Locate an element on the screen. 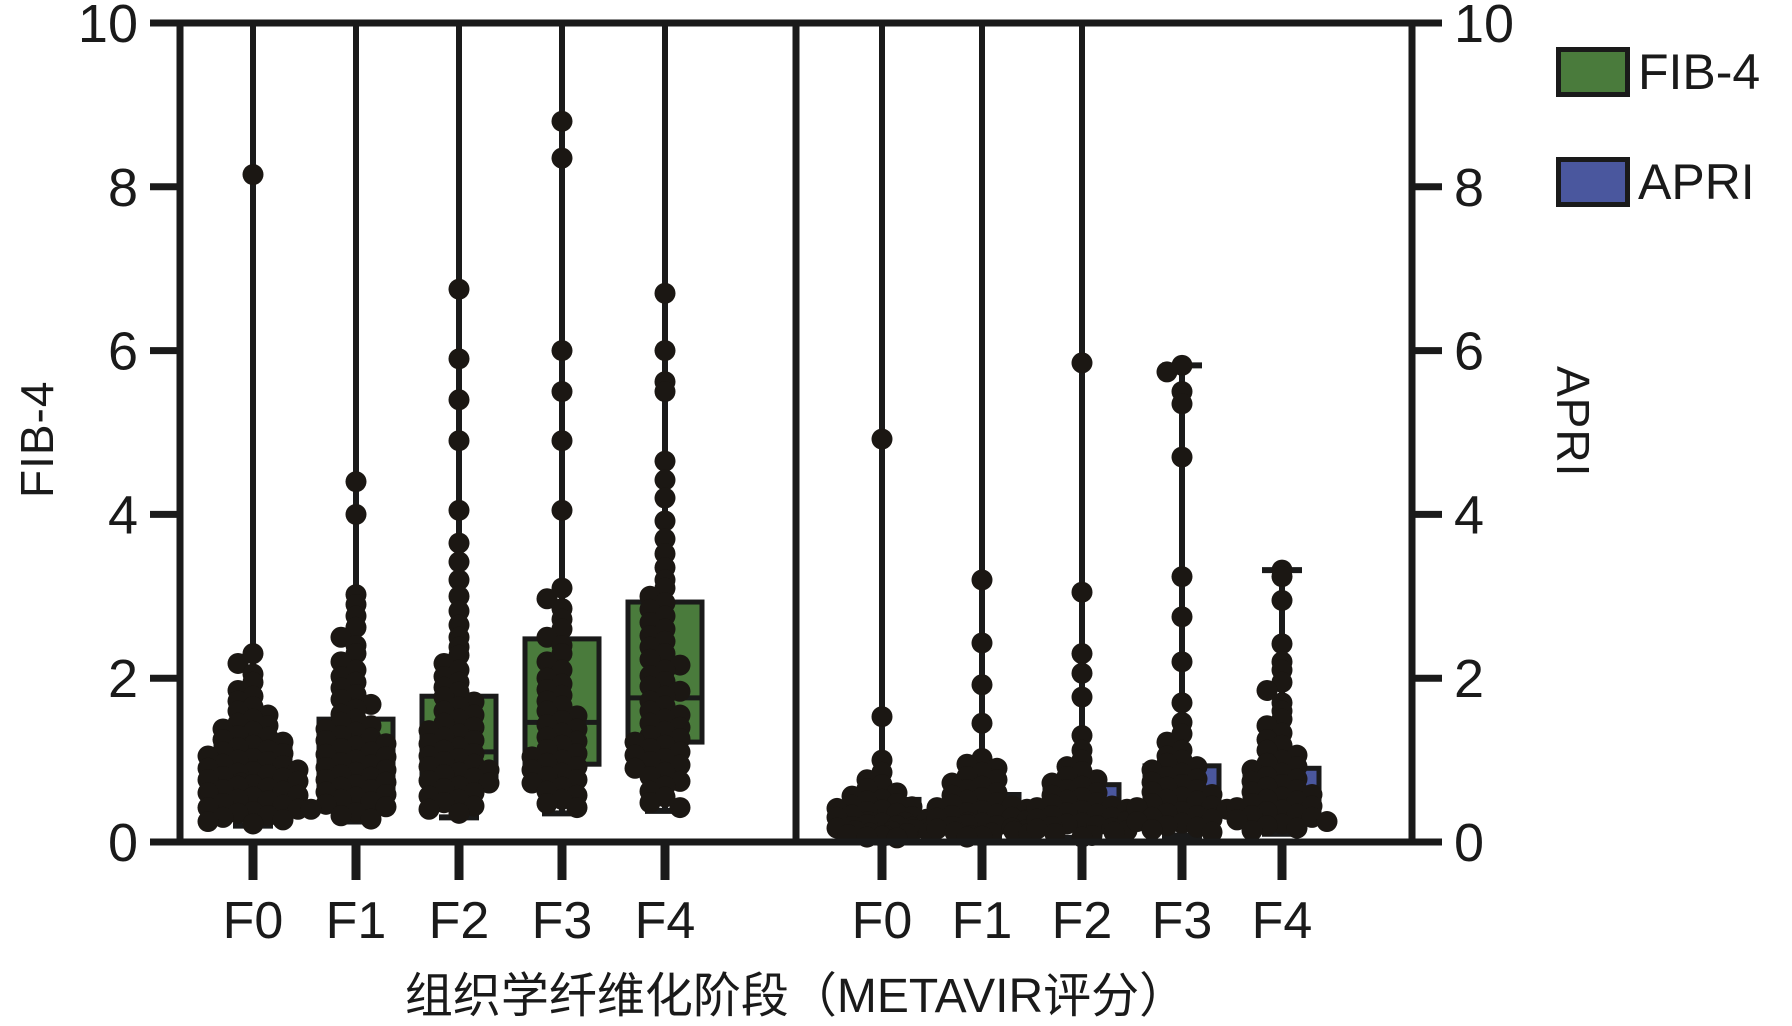  right-y-axis-title: APRI is located at coordinates (1573, 422).